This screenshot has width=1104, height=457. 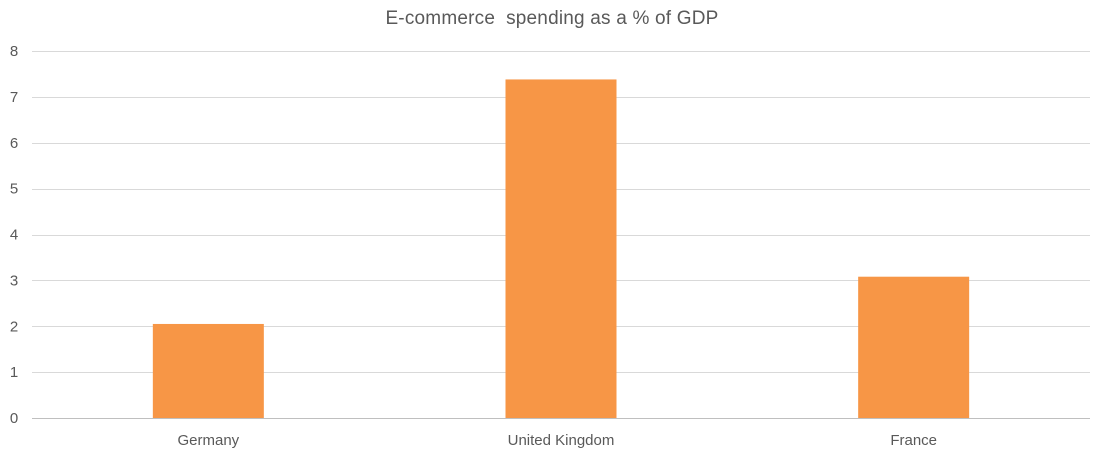 I want to click on y-tick-label: 1, so click(x=14, y=372).